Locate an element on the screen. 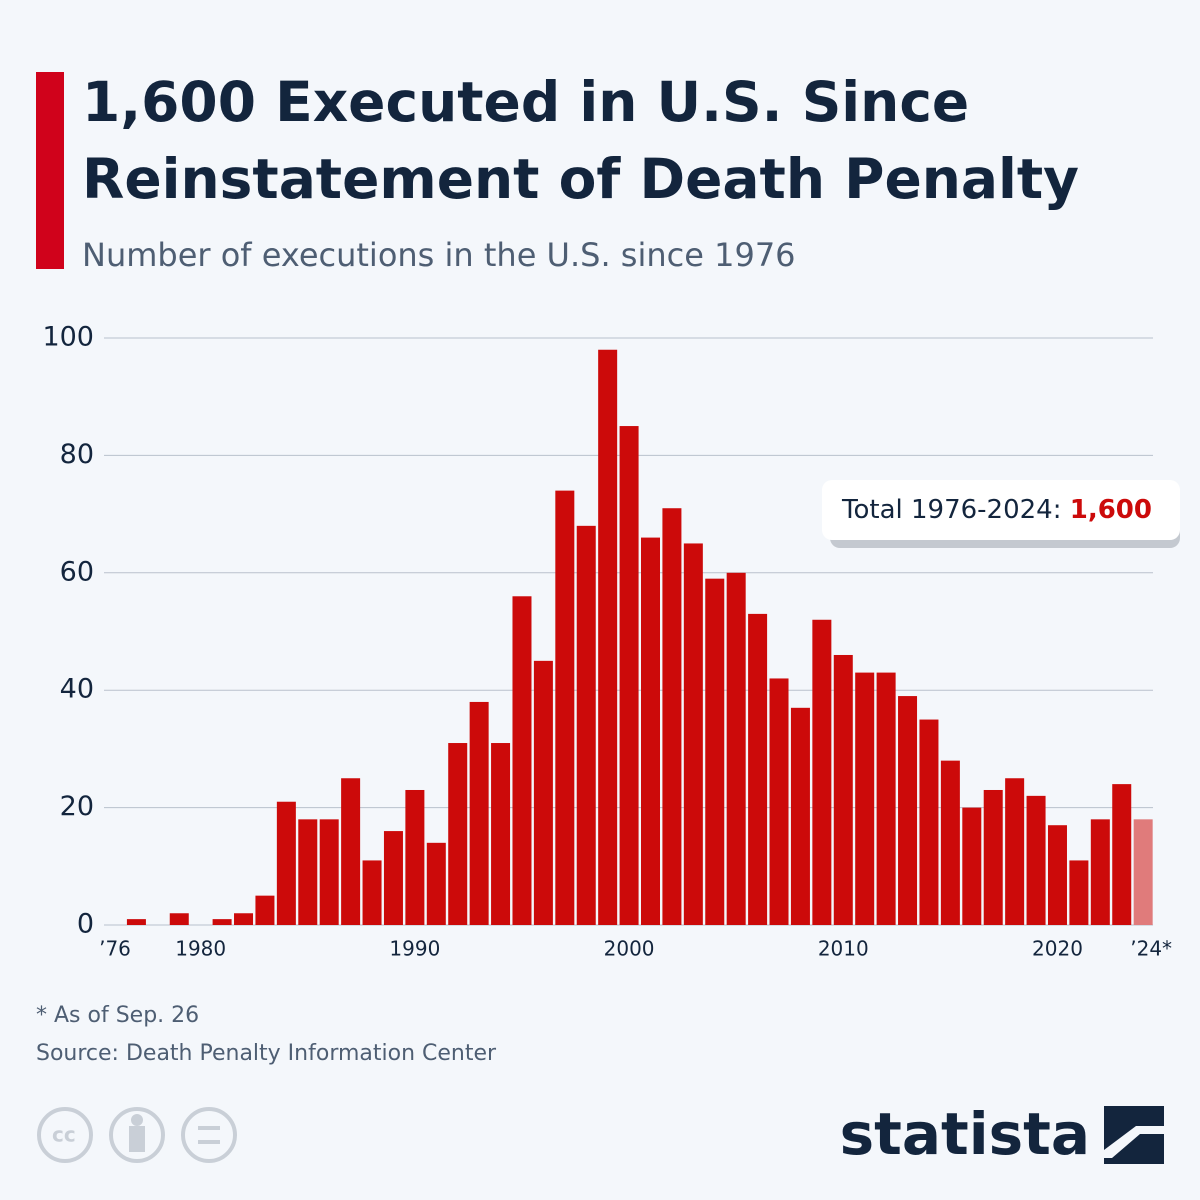  annotation-text: Total 1976-2024: is located at coordinates (951, 510).